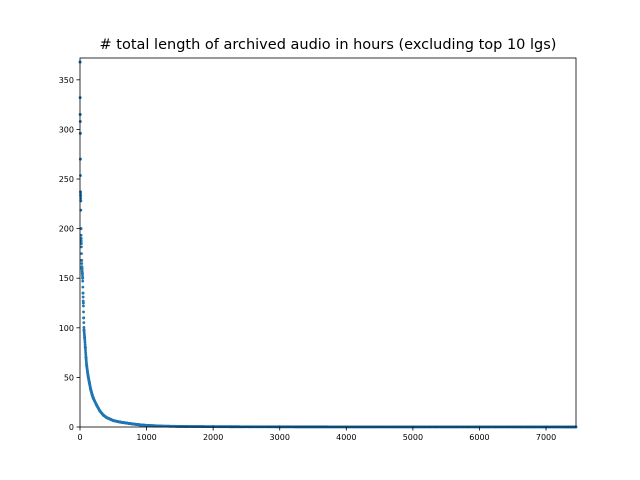 This screenshot has height=480, width=640. Describe the element at coordinates (66, 229) in the screenshot. I see `y-tick-label: 200` at that location.